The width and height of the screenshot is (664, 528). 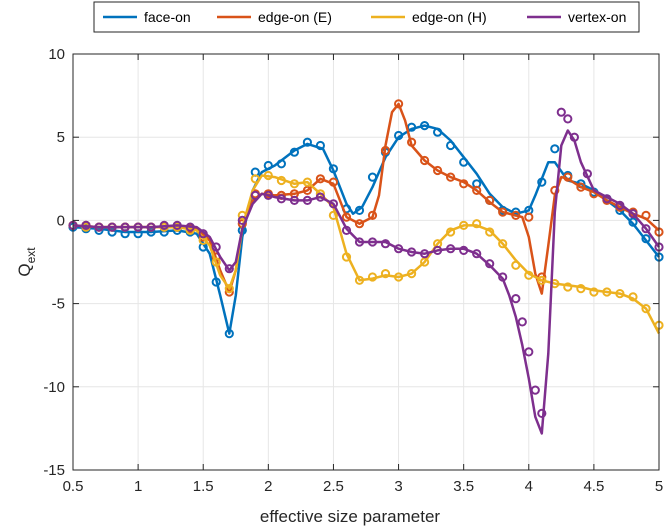 What do you see at coordinates (529, 486) in the screenshot?
I see `x-tick-label: 4` at bounding box center [529, 486].